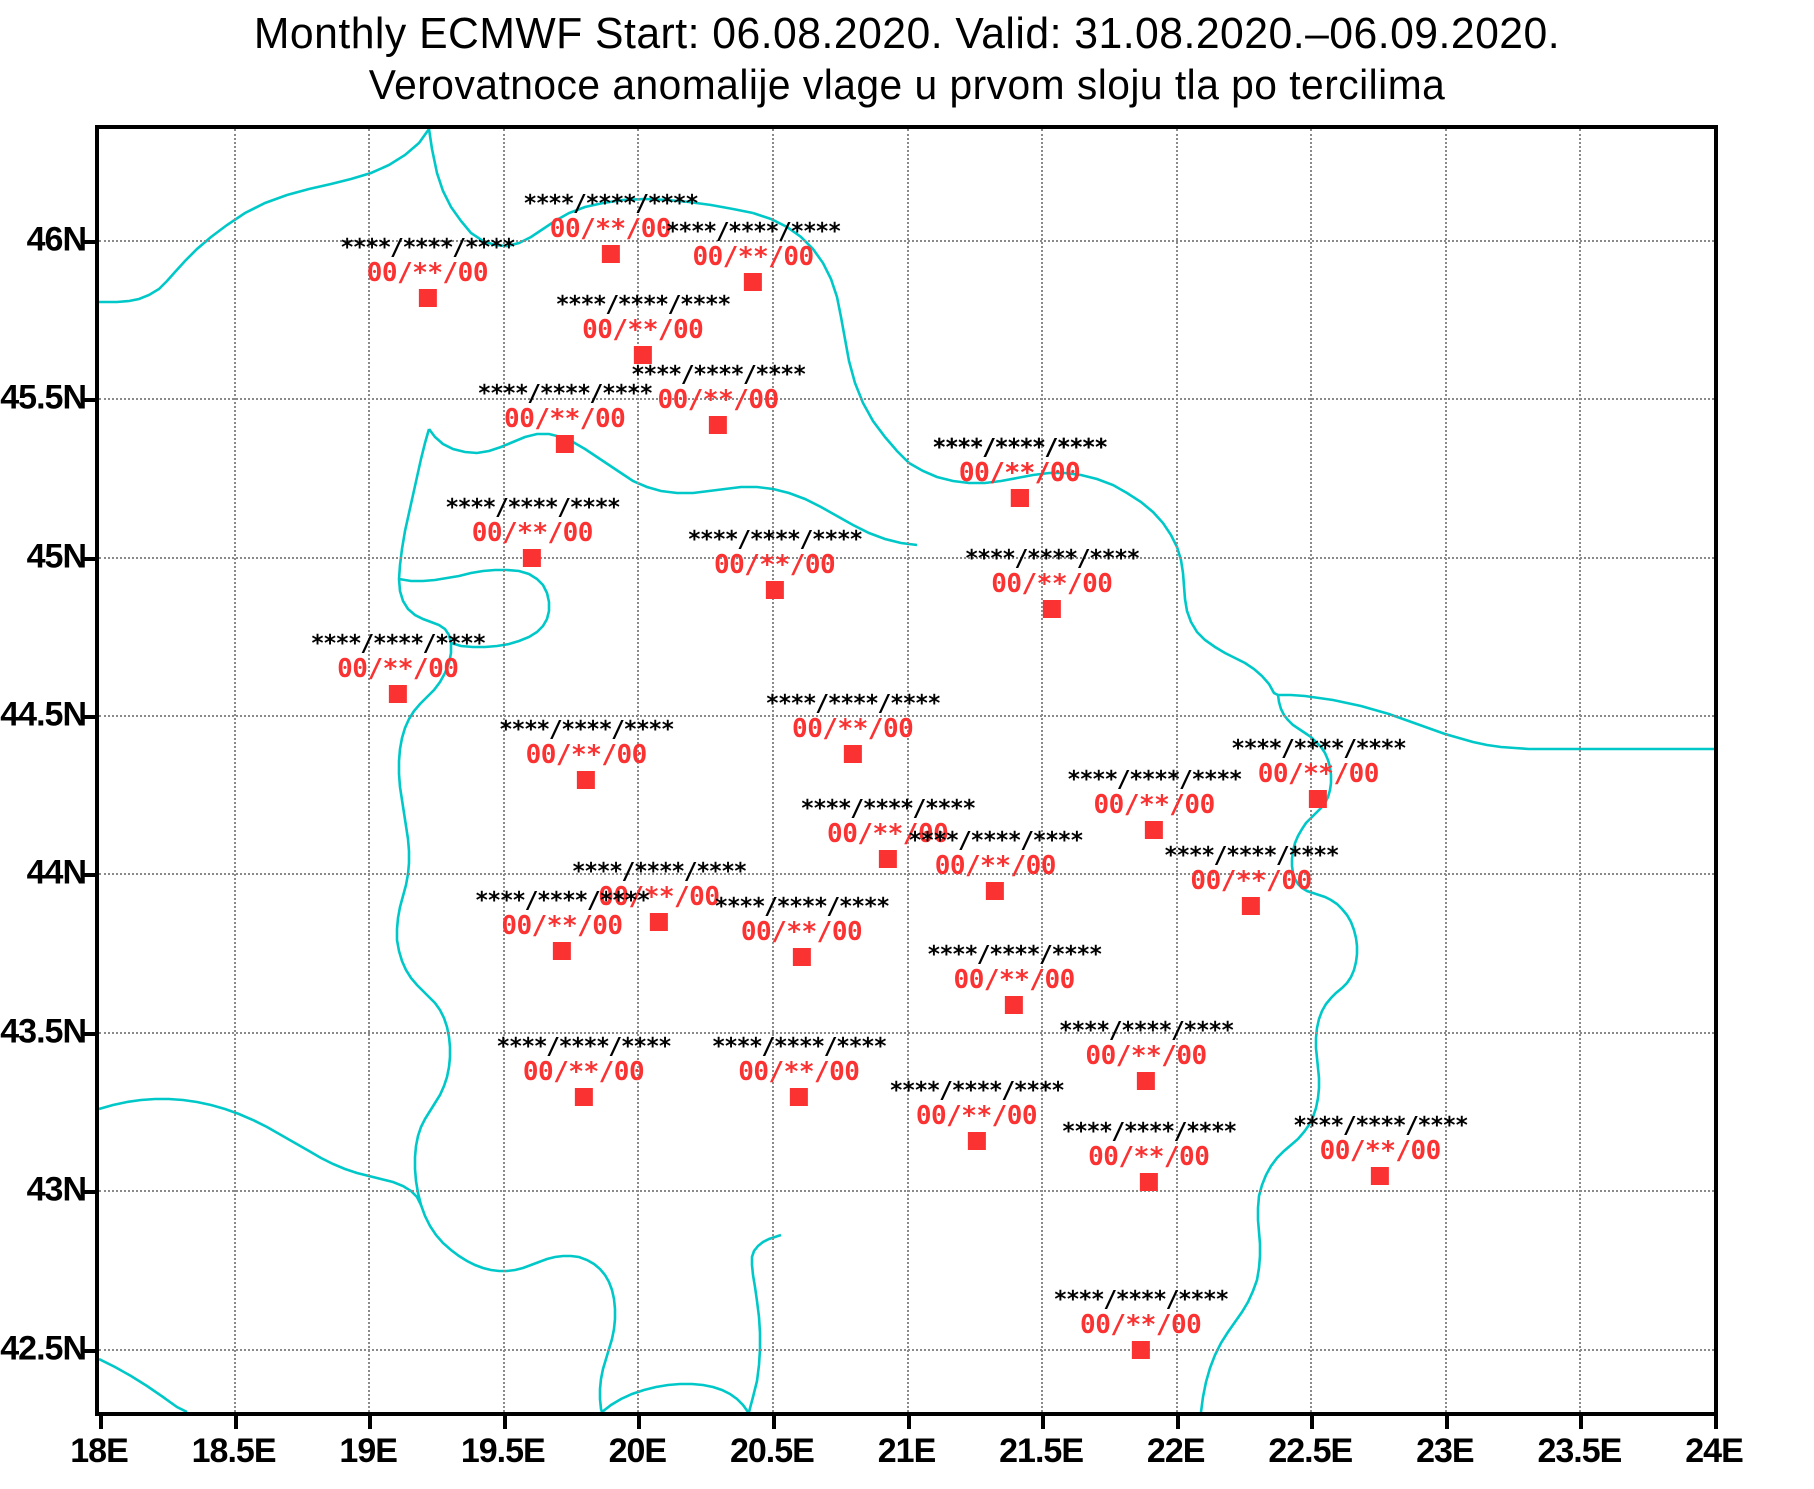 The image size is (1814, 1489). I want to click on x-axis-label: 19.5E, so click(503, 1451).